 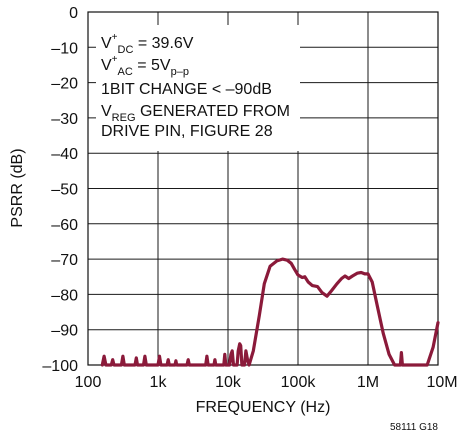 I want to click on x-tick-labels: 100 1k 10k 100k 1M 10M, so click(x=266, y=382).